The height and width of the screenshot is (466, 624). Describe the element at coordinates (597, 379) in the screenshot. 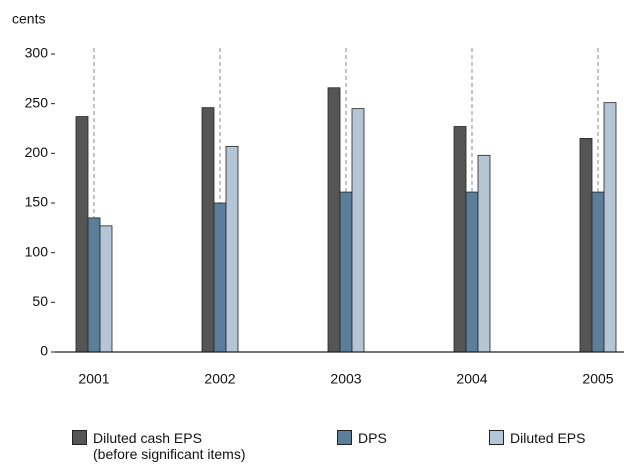

I see `x-tick-label: 2005` at that location.